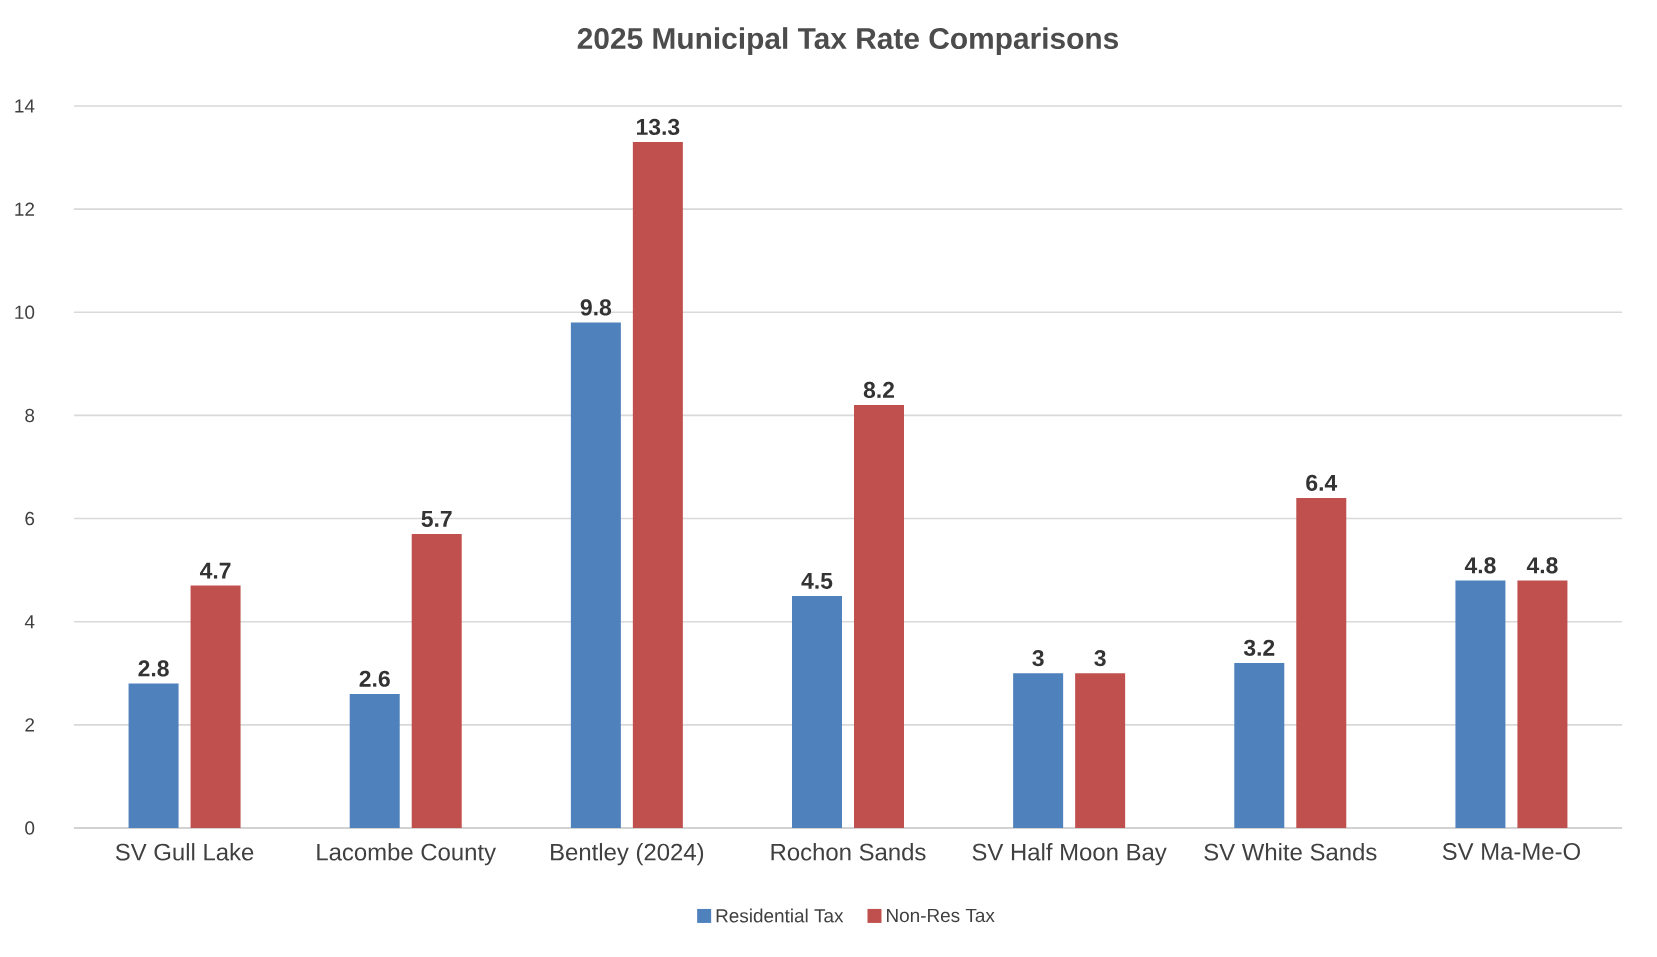  I want to click on x-tick-label: Bentley (2024), so click(627, 854).